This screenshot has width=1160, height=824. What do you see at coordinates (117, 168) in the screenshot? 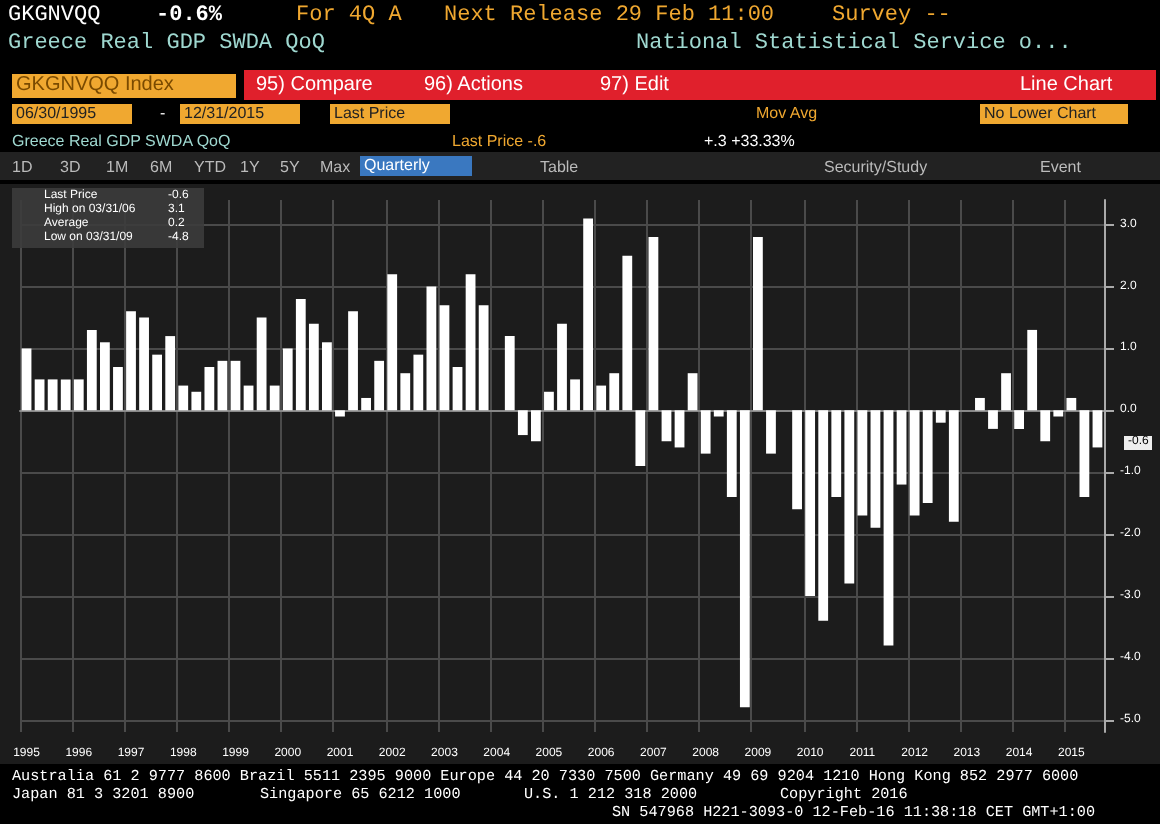
I see `text: 1M` at bounding box center [117, 168].